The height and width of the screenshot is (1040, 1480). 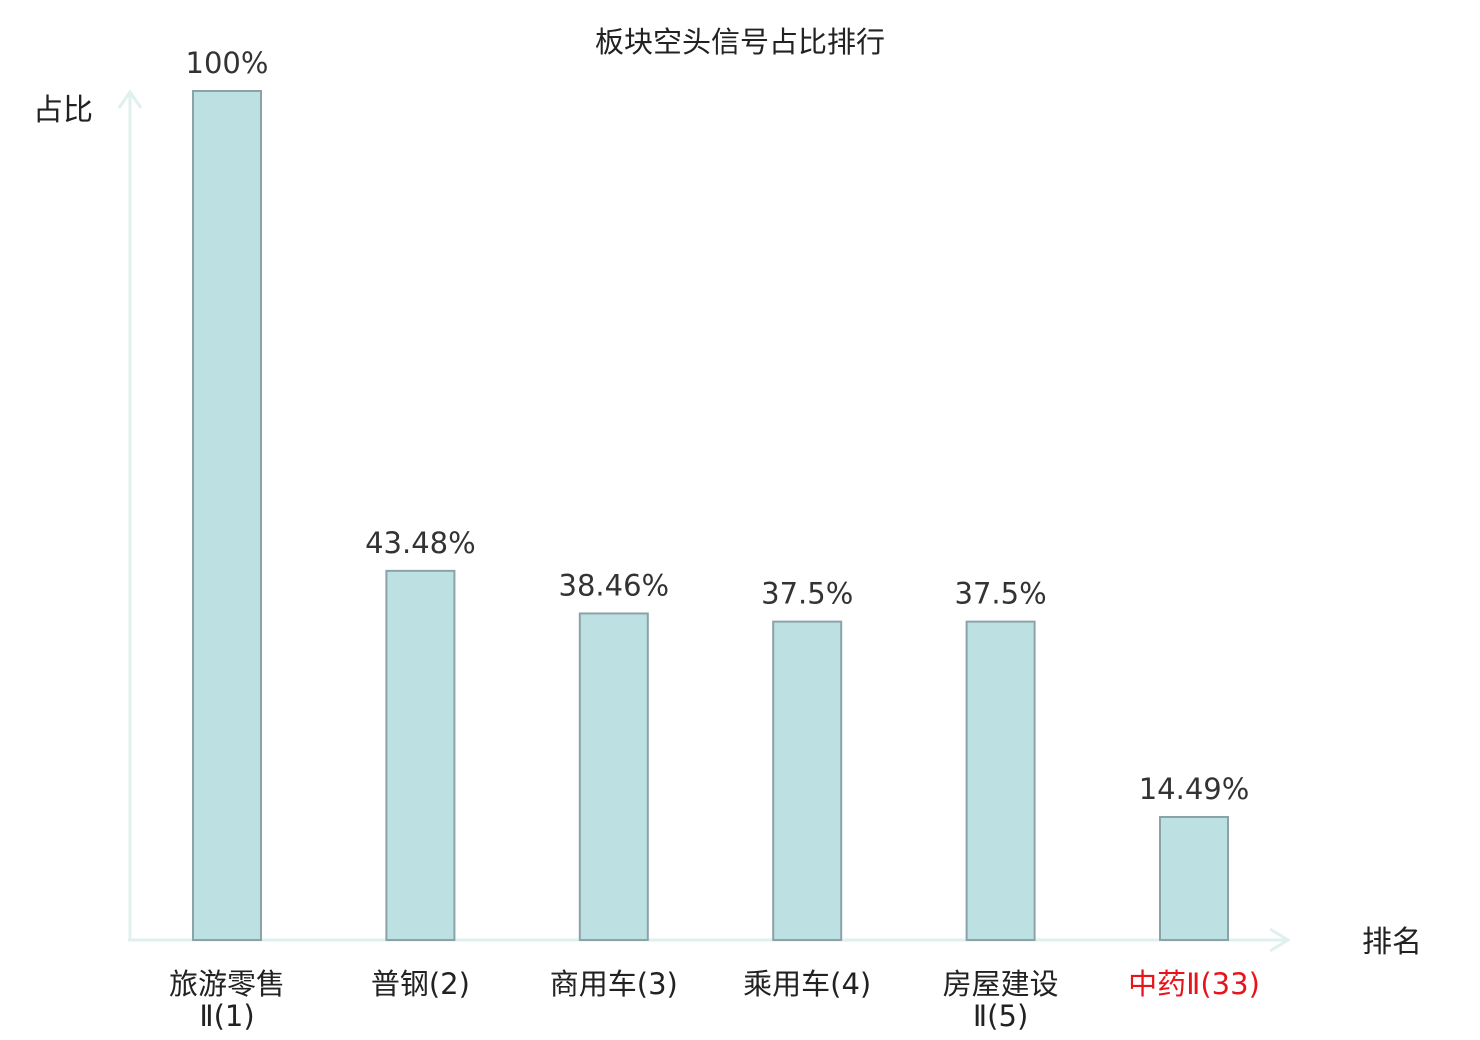 What do you see at coordinates (614, 585) in the screenshot?
I see `bar-value-label: 38.46%` at bounding box center [614, 585].